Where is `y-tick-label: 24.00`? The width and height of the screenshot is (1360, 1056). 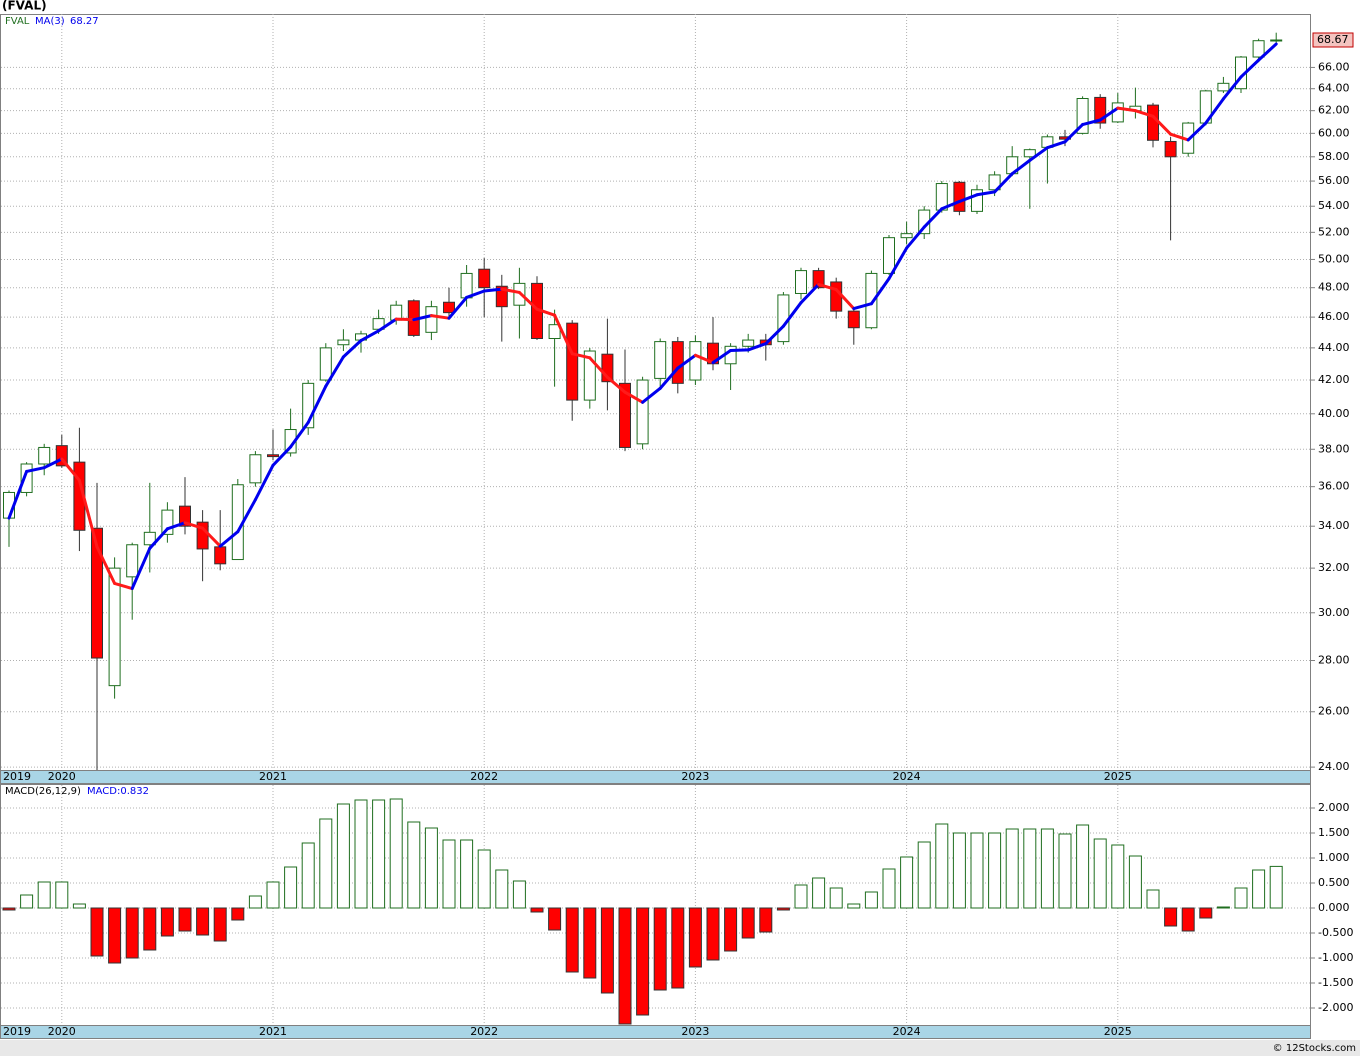 y-tick-label: 24.00 is located at coordinates (1334, 766).